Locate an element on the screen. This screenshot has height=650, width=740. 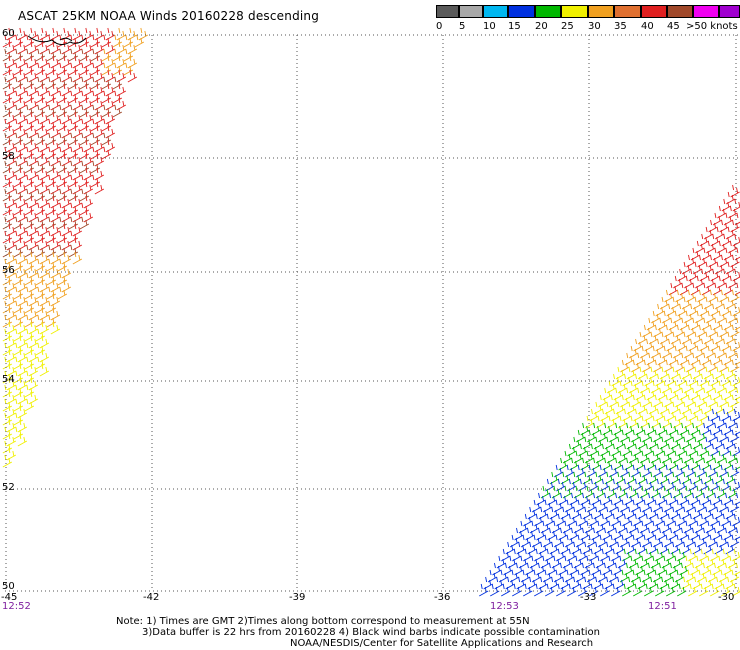
lat-label-56: 56 is located at coordinates (8, 270).